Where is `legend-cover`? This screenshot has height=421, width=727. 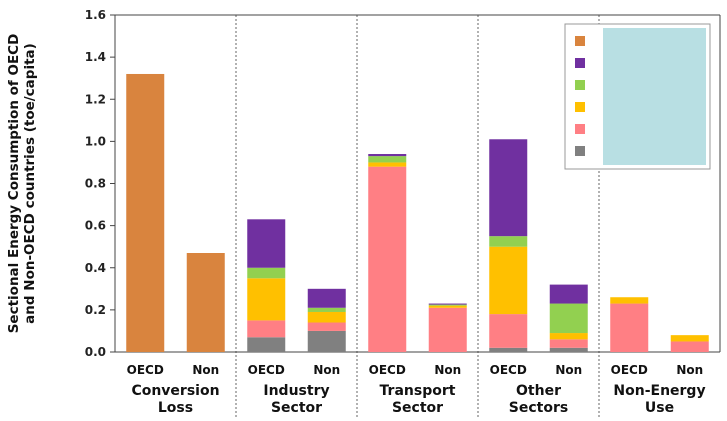 legend-cover is located at coordinates (654, 96).